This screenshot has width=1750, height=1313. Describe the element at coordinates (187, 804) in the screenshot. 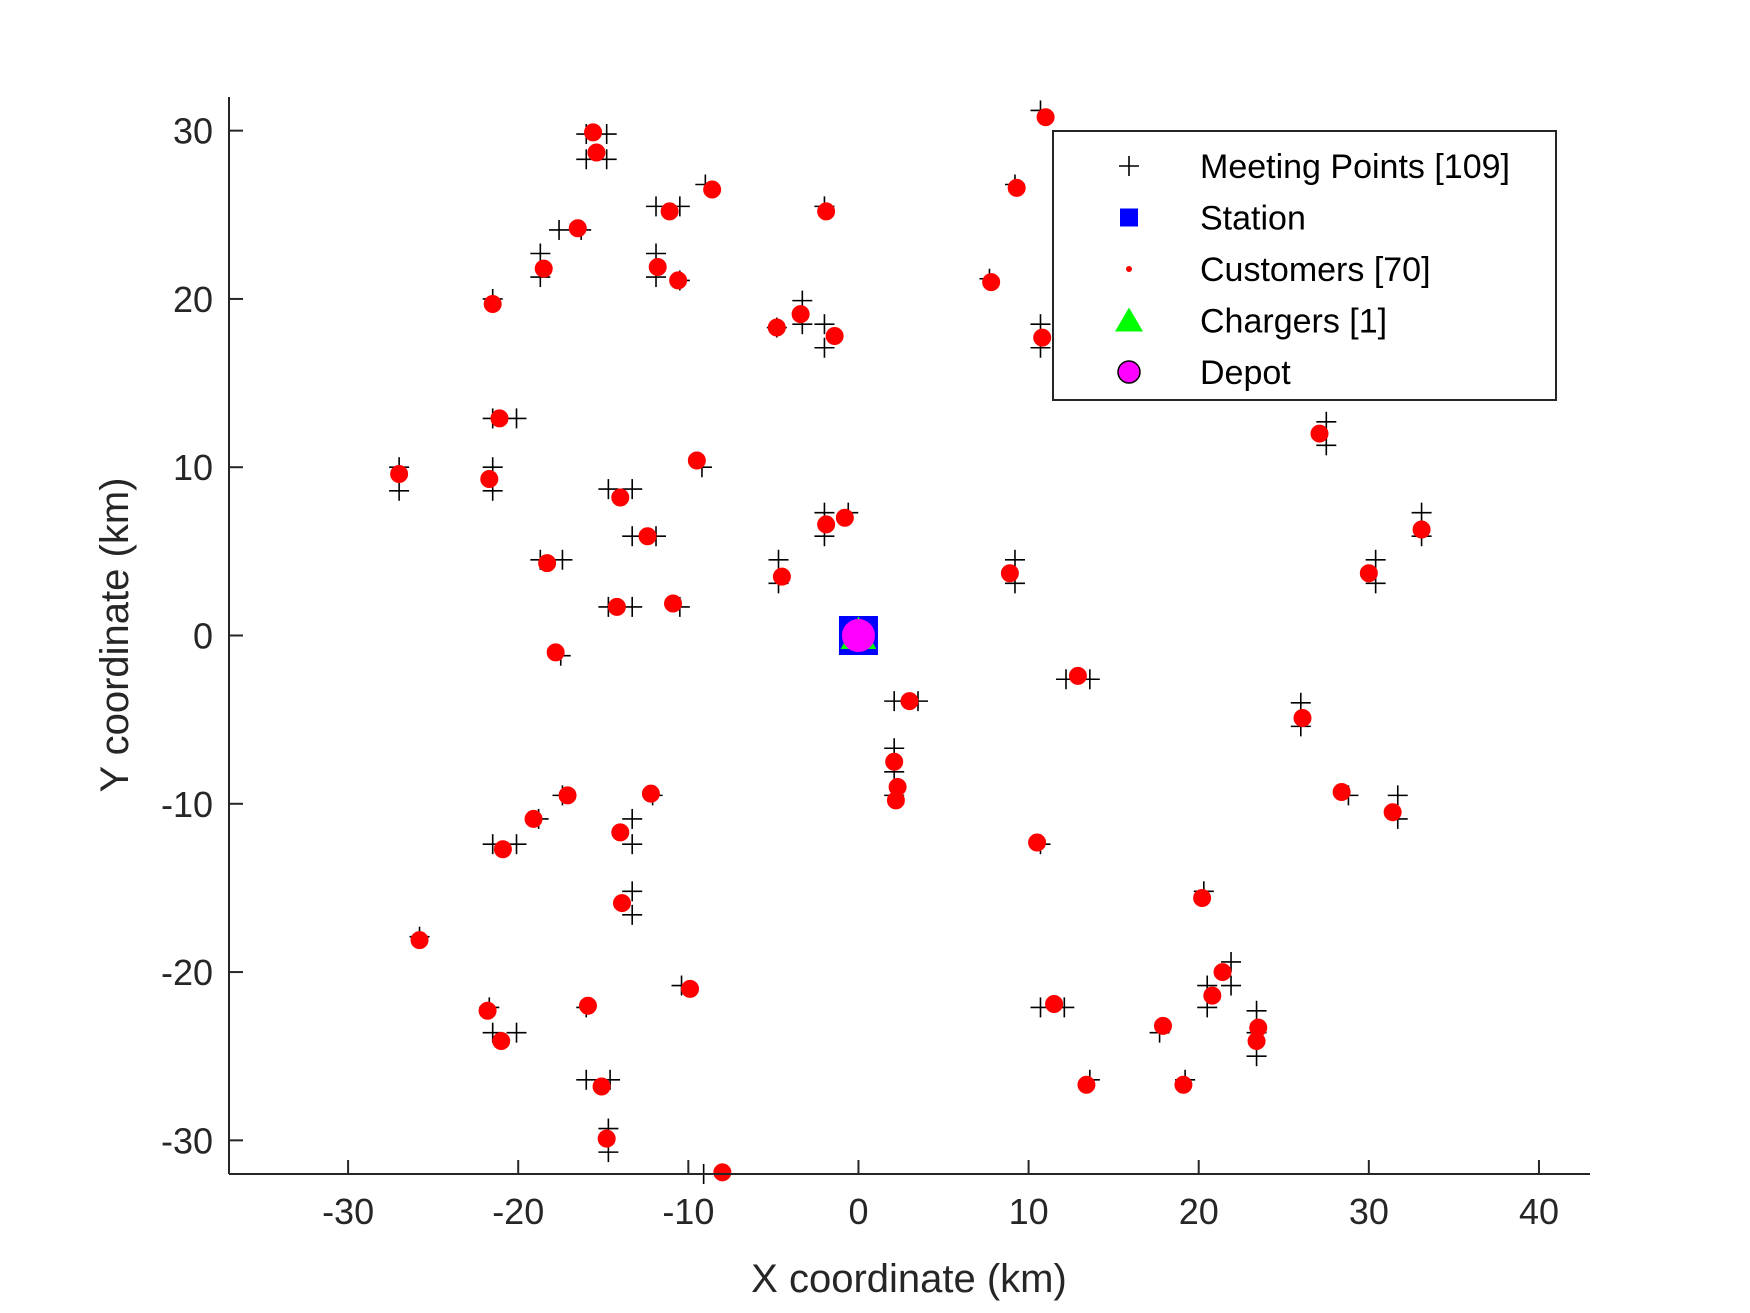

I see `y-tick-label: -10` at that location.